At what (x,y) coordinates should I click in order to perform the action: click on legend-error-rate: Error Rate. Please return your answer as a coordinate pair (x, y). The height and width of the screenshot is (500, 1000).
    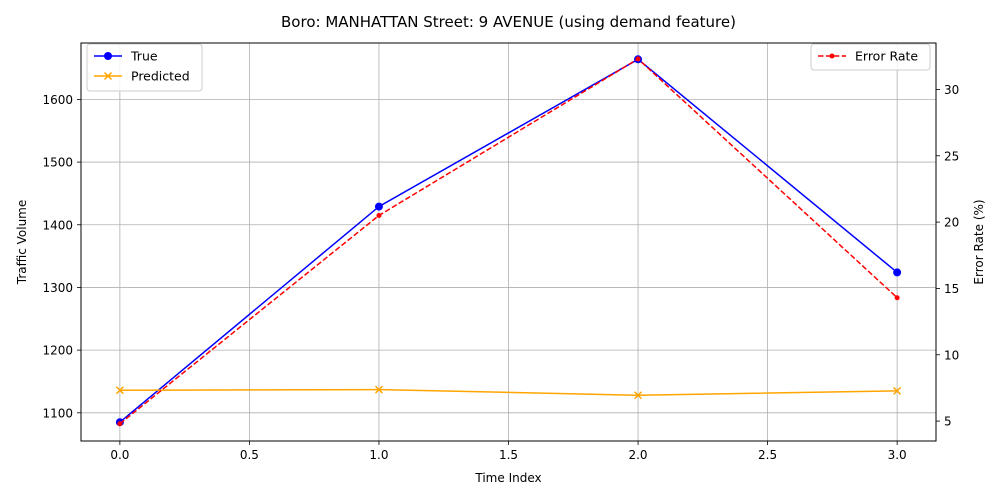
    Looking at the image, I should click on (870, 57).